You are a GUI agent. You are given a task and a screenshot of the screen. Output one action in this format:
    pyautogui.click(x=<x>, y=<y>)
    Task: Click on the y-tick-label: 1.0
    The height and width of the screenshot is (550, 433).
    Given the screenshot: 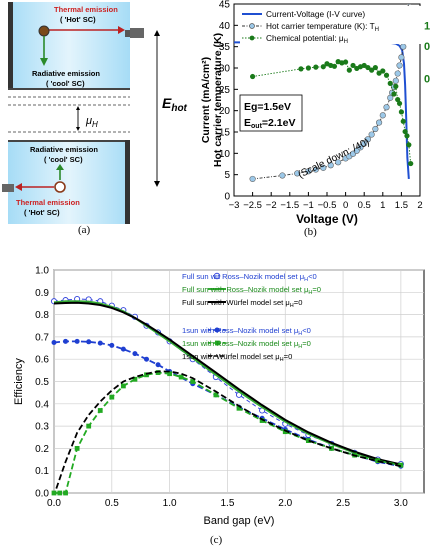 What is the action you would take?
    pyautogui.click(x=42, y=271)
    